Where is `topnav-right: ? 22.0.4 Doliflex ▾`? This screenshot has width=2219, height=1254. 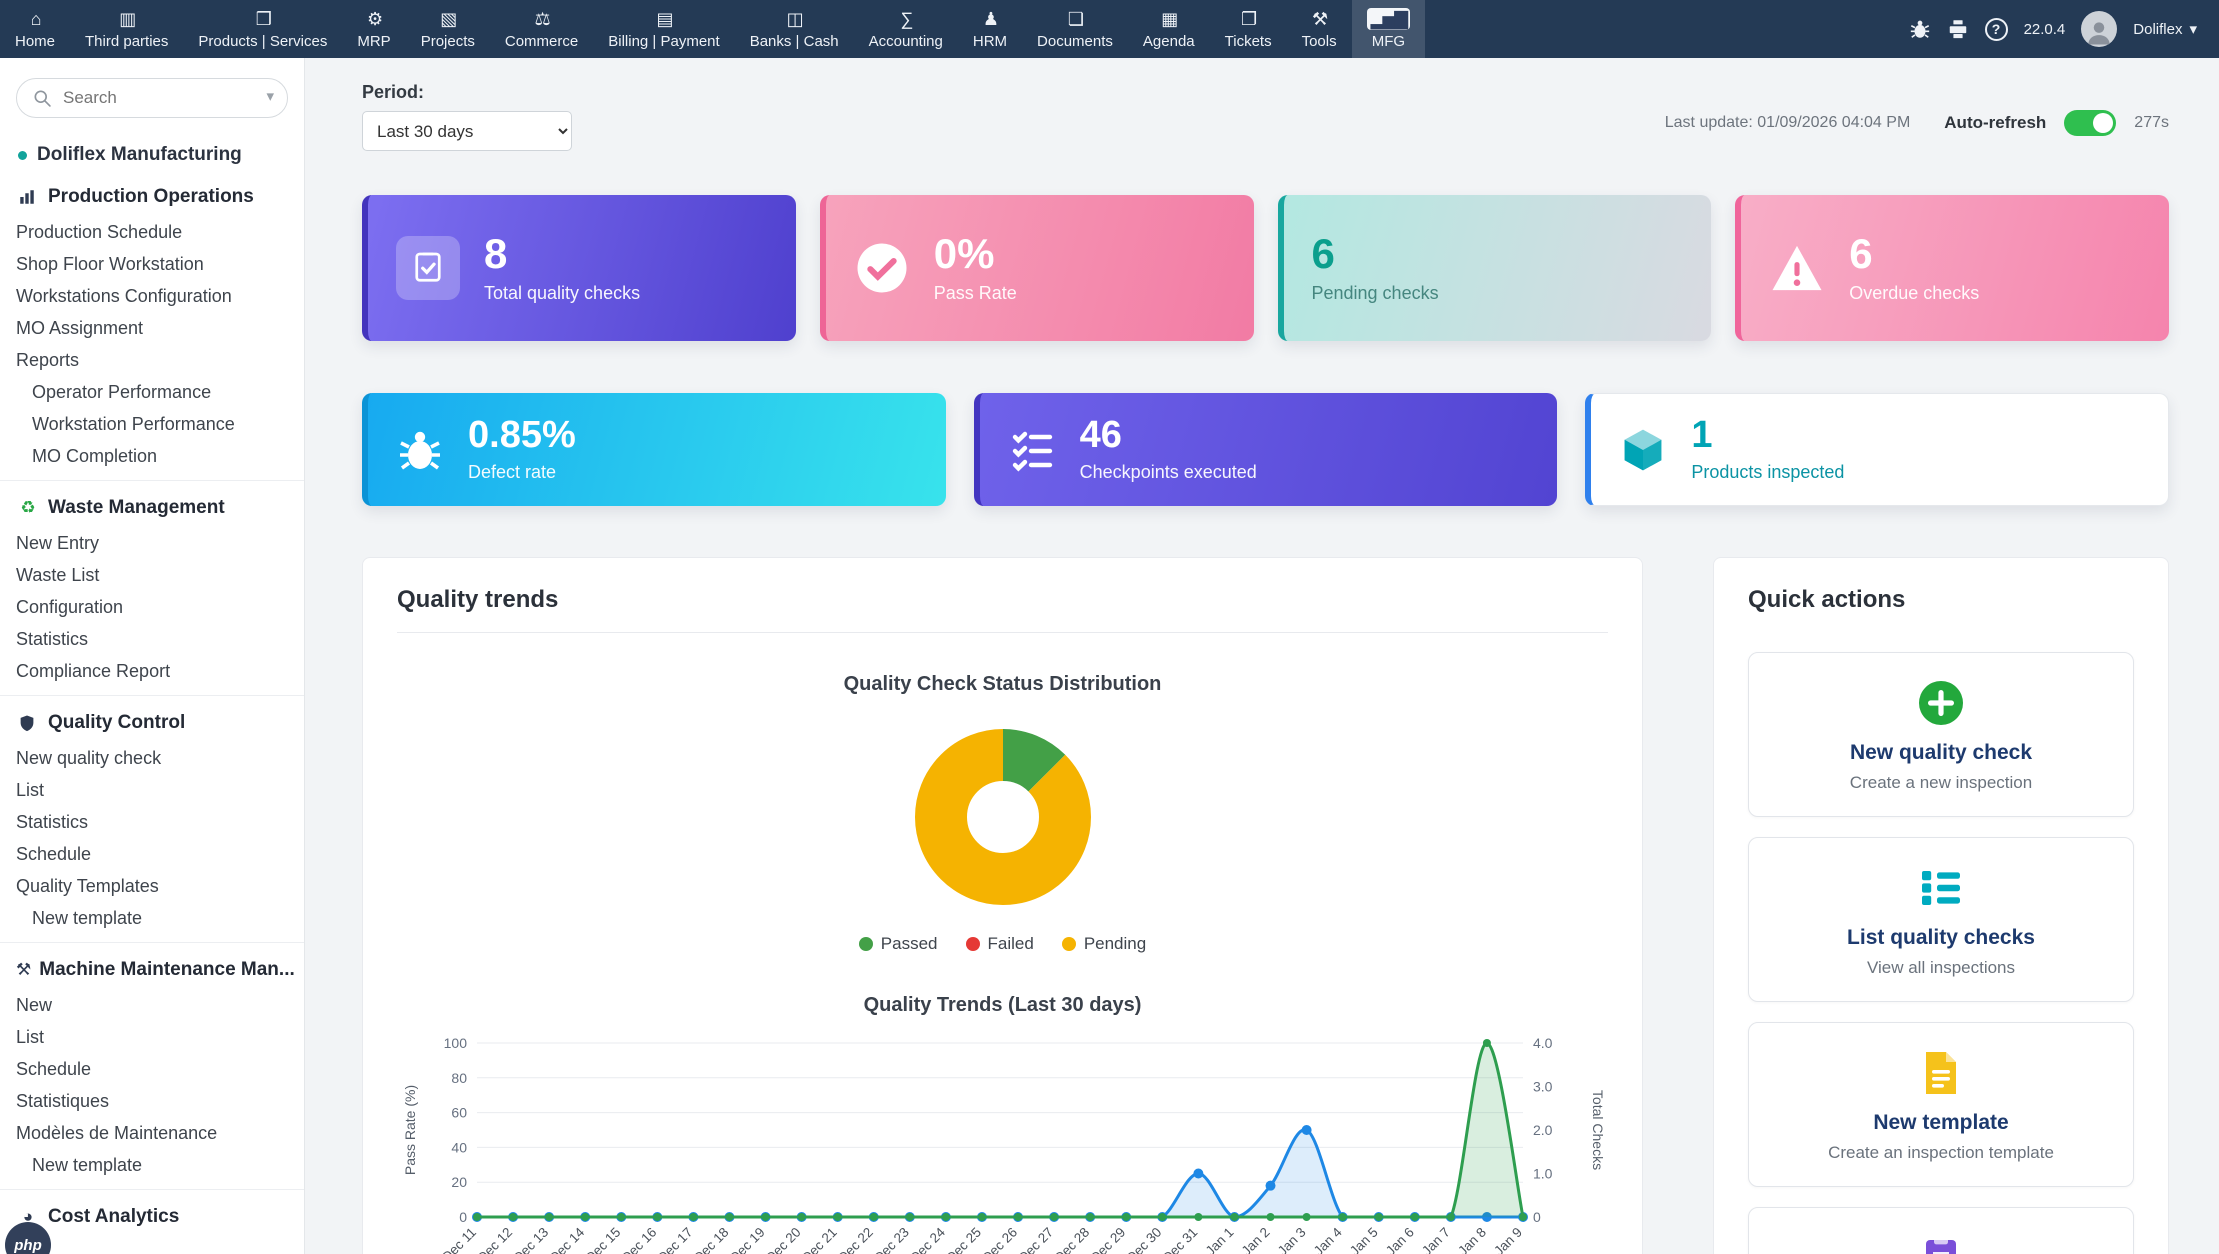
topnav-right: ? 22.0.4 Doliflex ▾ is located at coordinates (2064, 29).